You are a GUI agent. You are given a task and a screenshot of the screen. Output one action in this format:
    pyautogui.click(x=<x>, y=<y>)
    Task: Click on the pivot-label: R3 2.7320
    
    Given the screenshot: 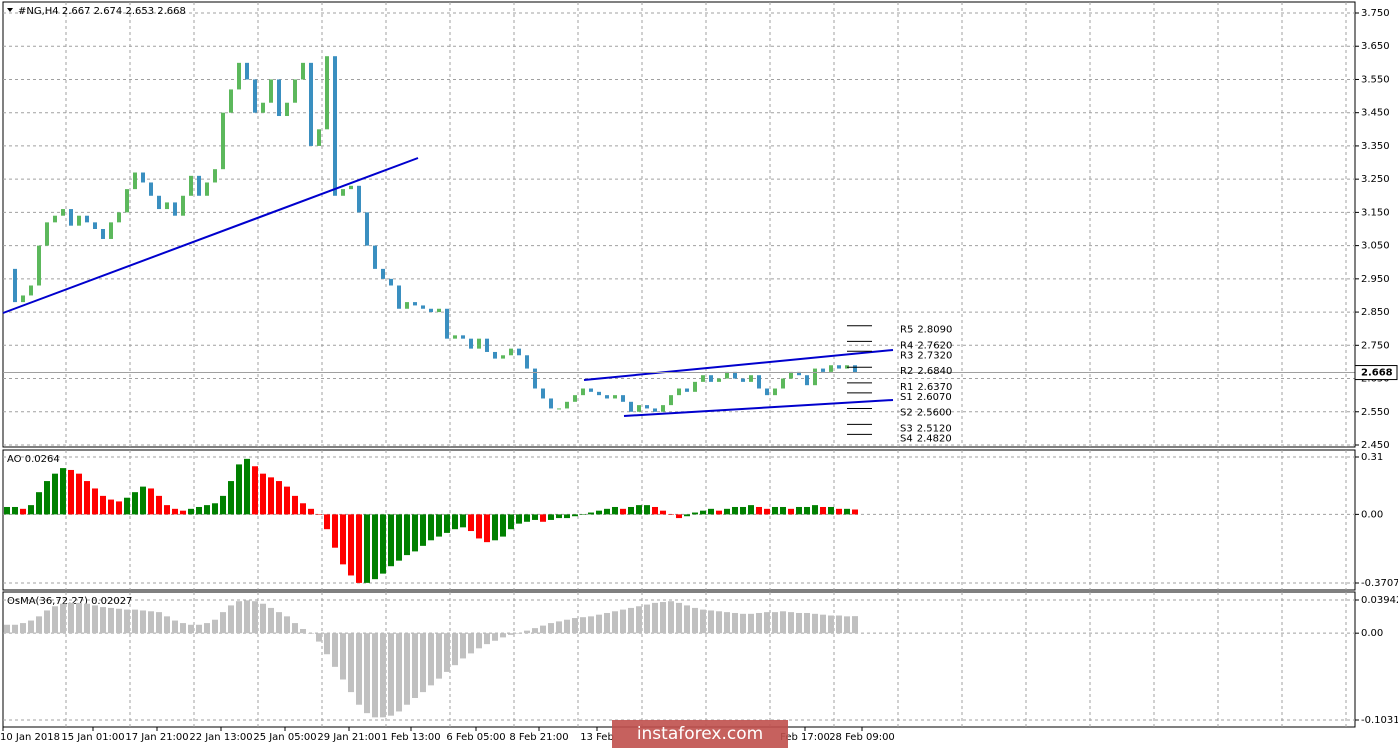 What is the action you would take?
    pyautogui.click(x=926, y=355)
    